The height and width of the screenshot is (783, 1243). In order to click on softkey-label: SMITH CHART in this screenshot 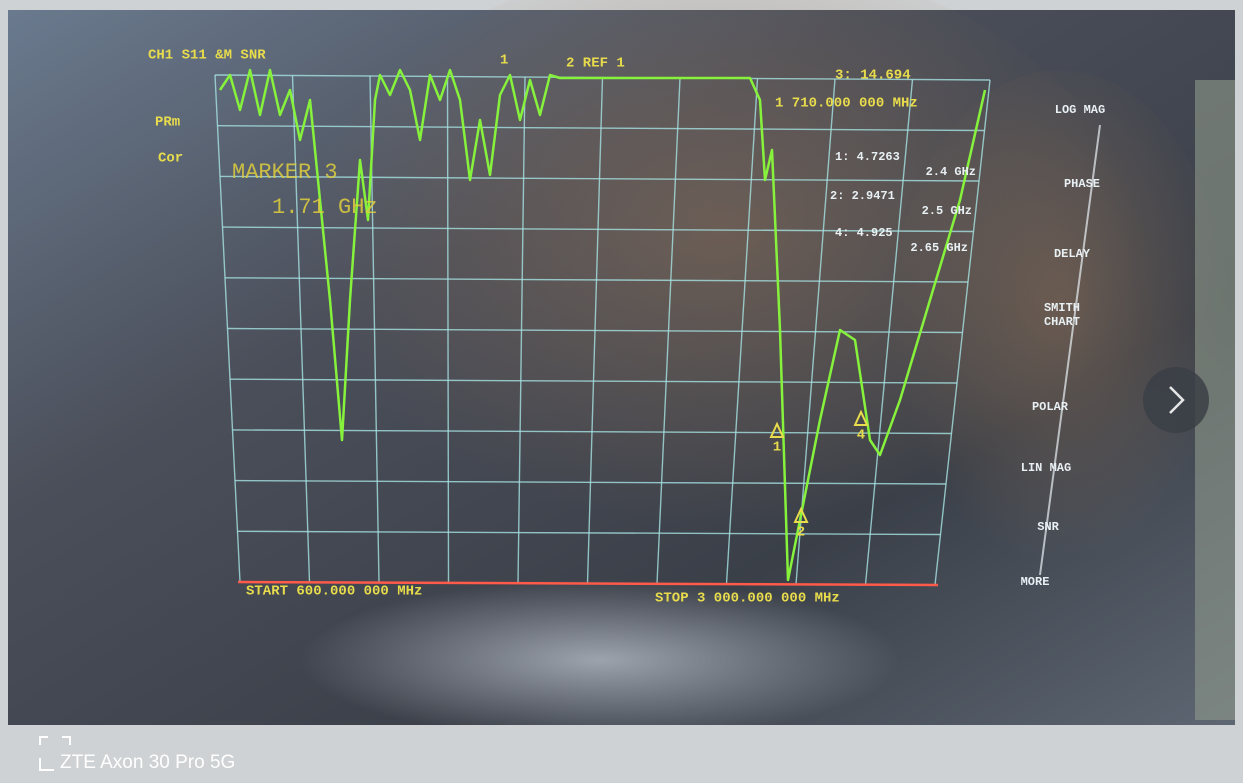, I will do `click(1062, 315)`.